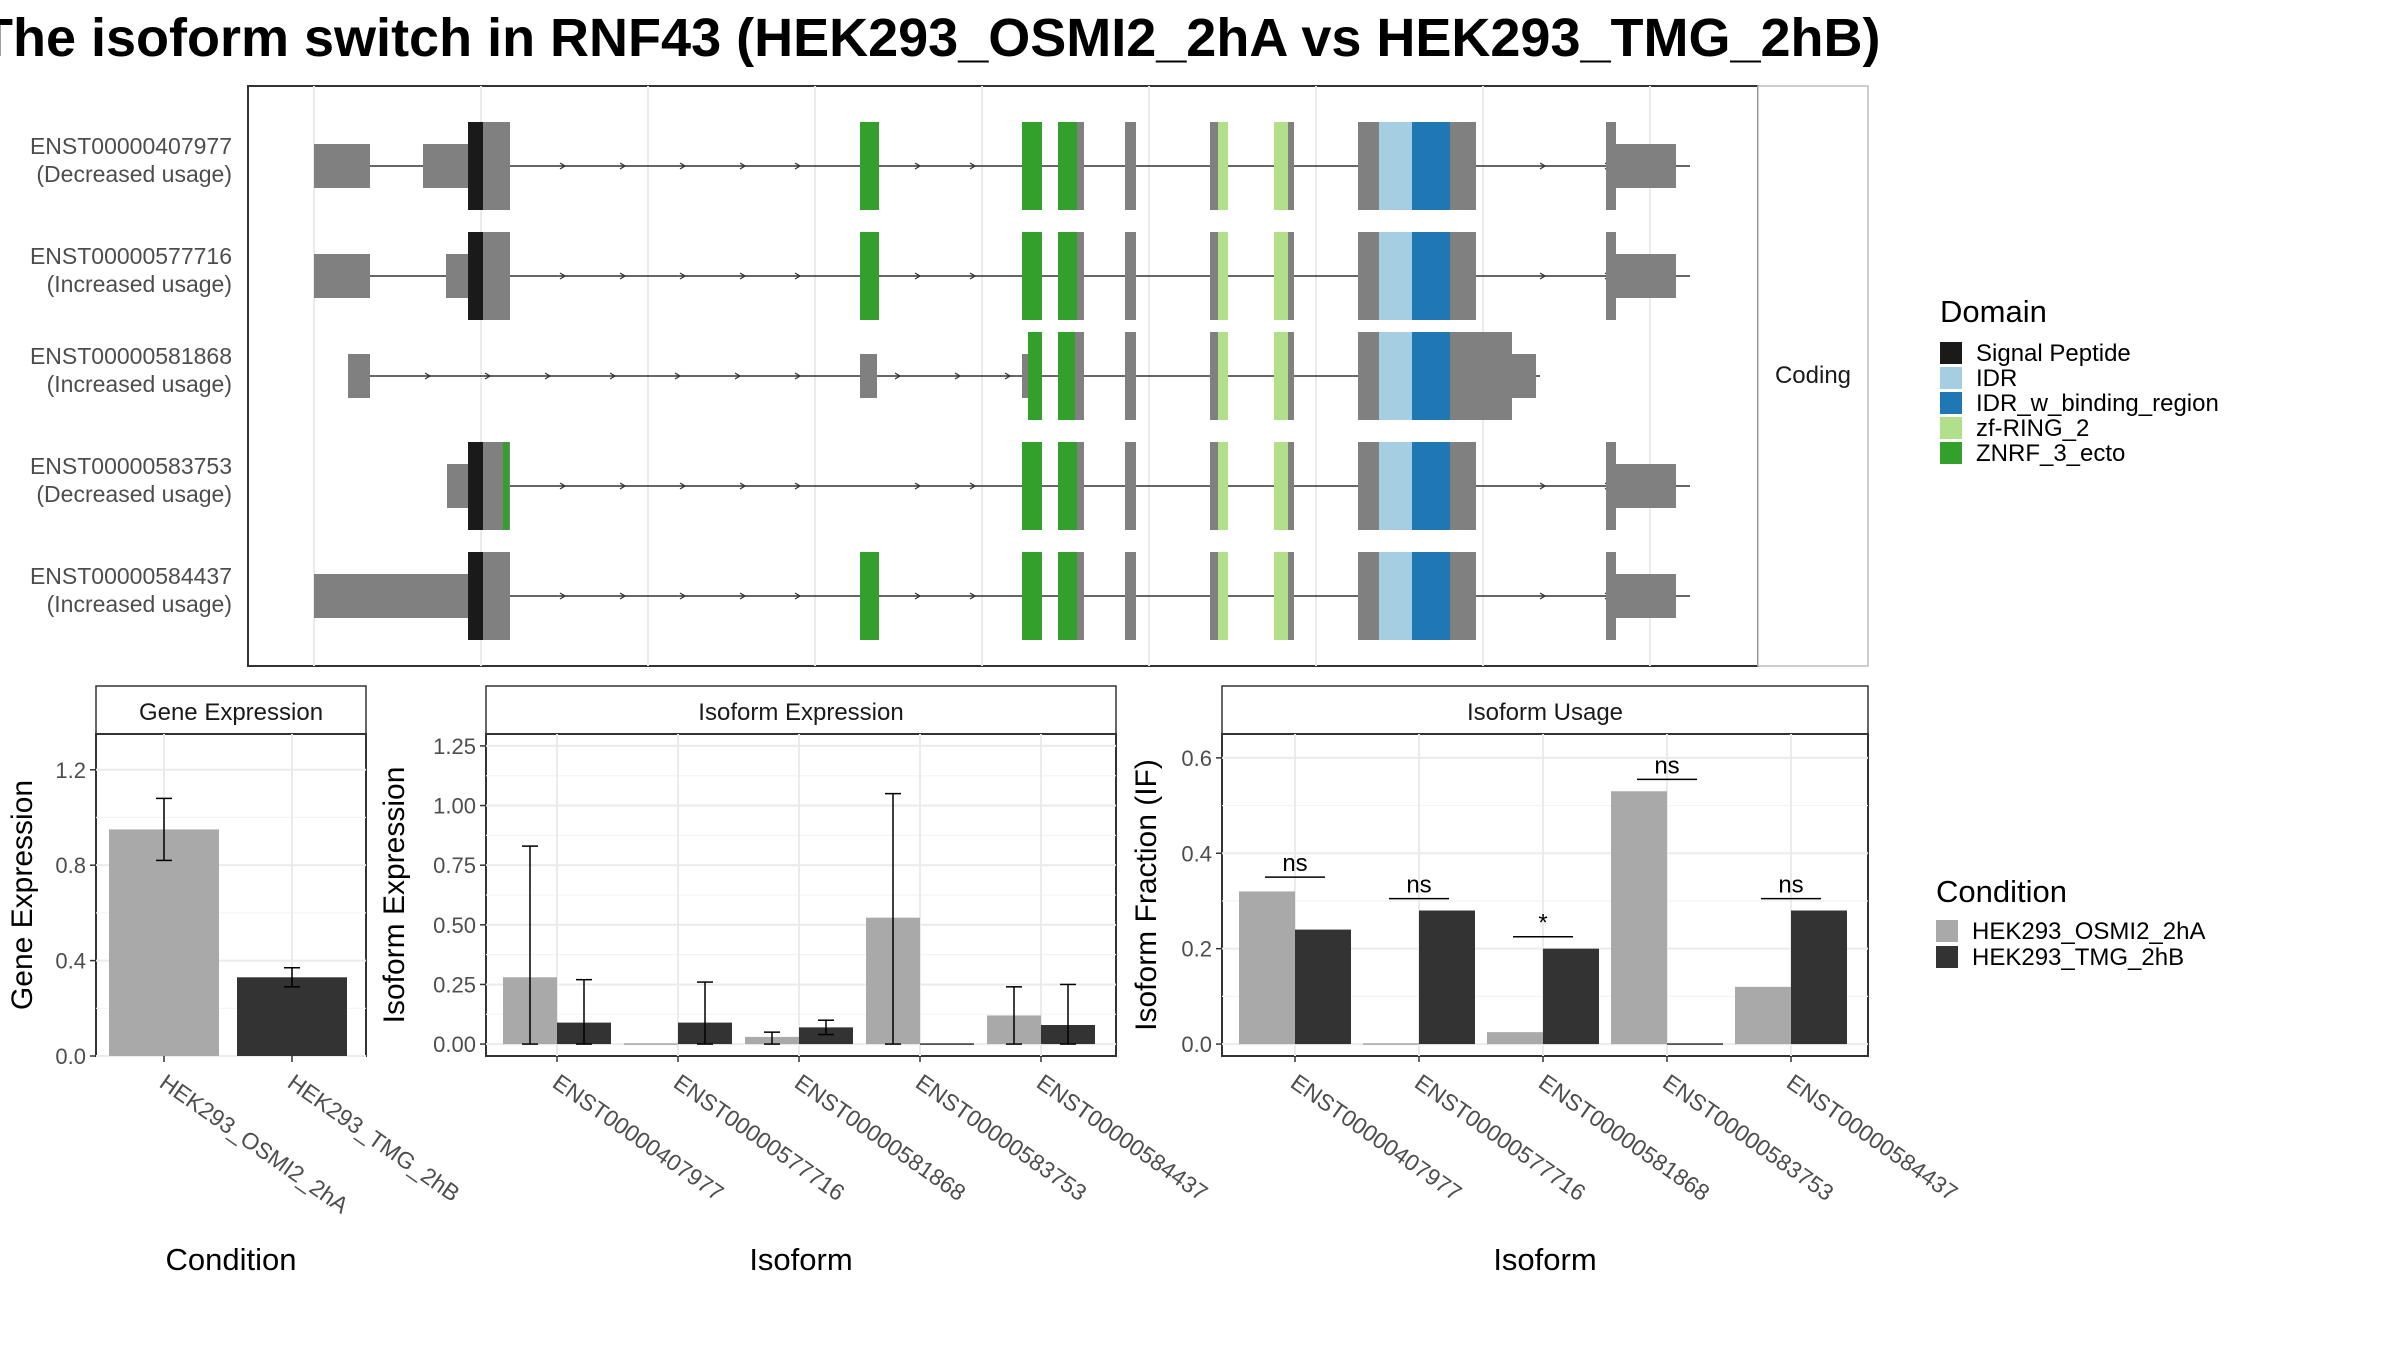 Image resolution: width=2400 pixels, height=1350 pixels. Describe the element at coordinates (231, 1259) in the screenshot. I see `gene-expression-x-axis-label: Condition` at that location.